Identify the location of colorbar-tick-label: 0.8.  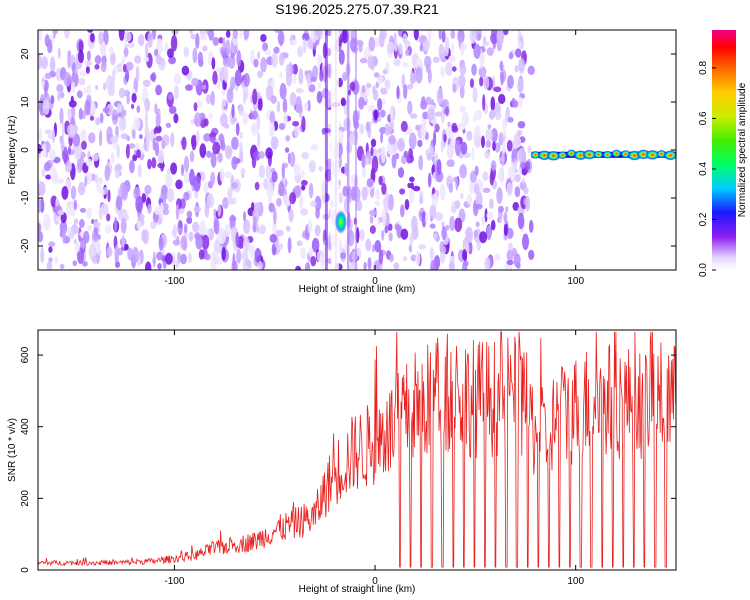
(703, 68).